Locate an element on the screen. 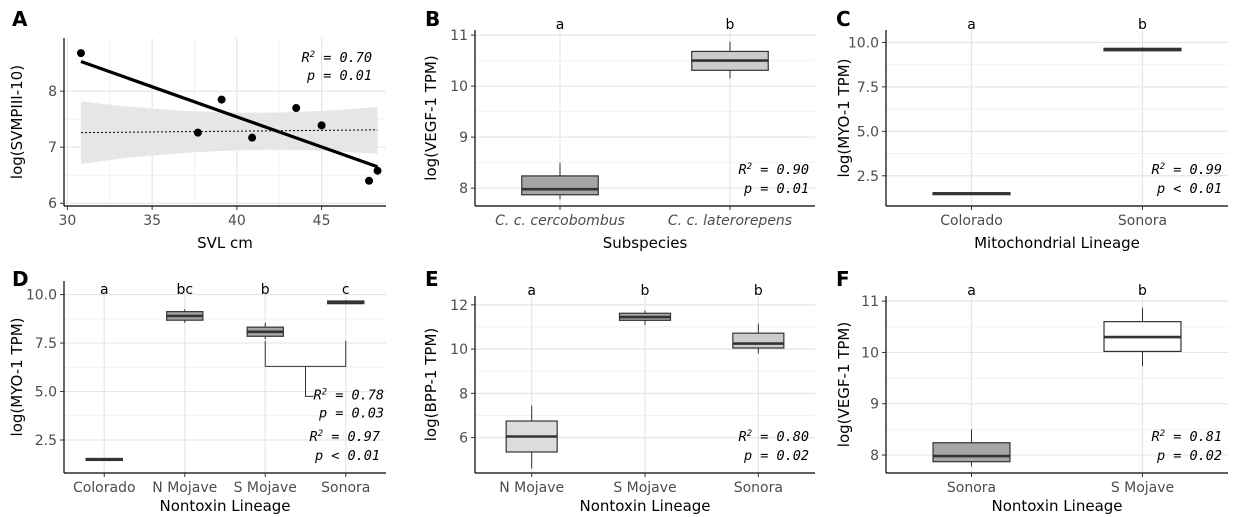 This screenshot has height=517, width=1240. panel-f-p-label: p = 0.02 is located at coordinates (1189, 456).